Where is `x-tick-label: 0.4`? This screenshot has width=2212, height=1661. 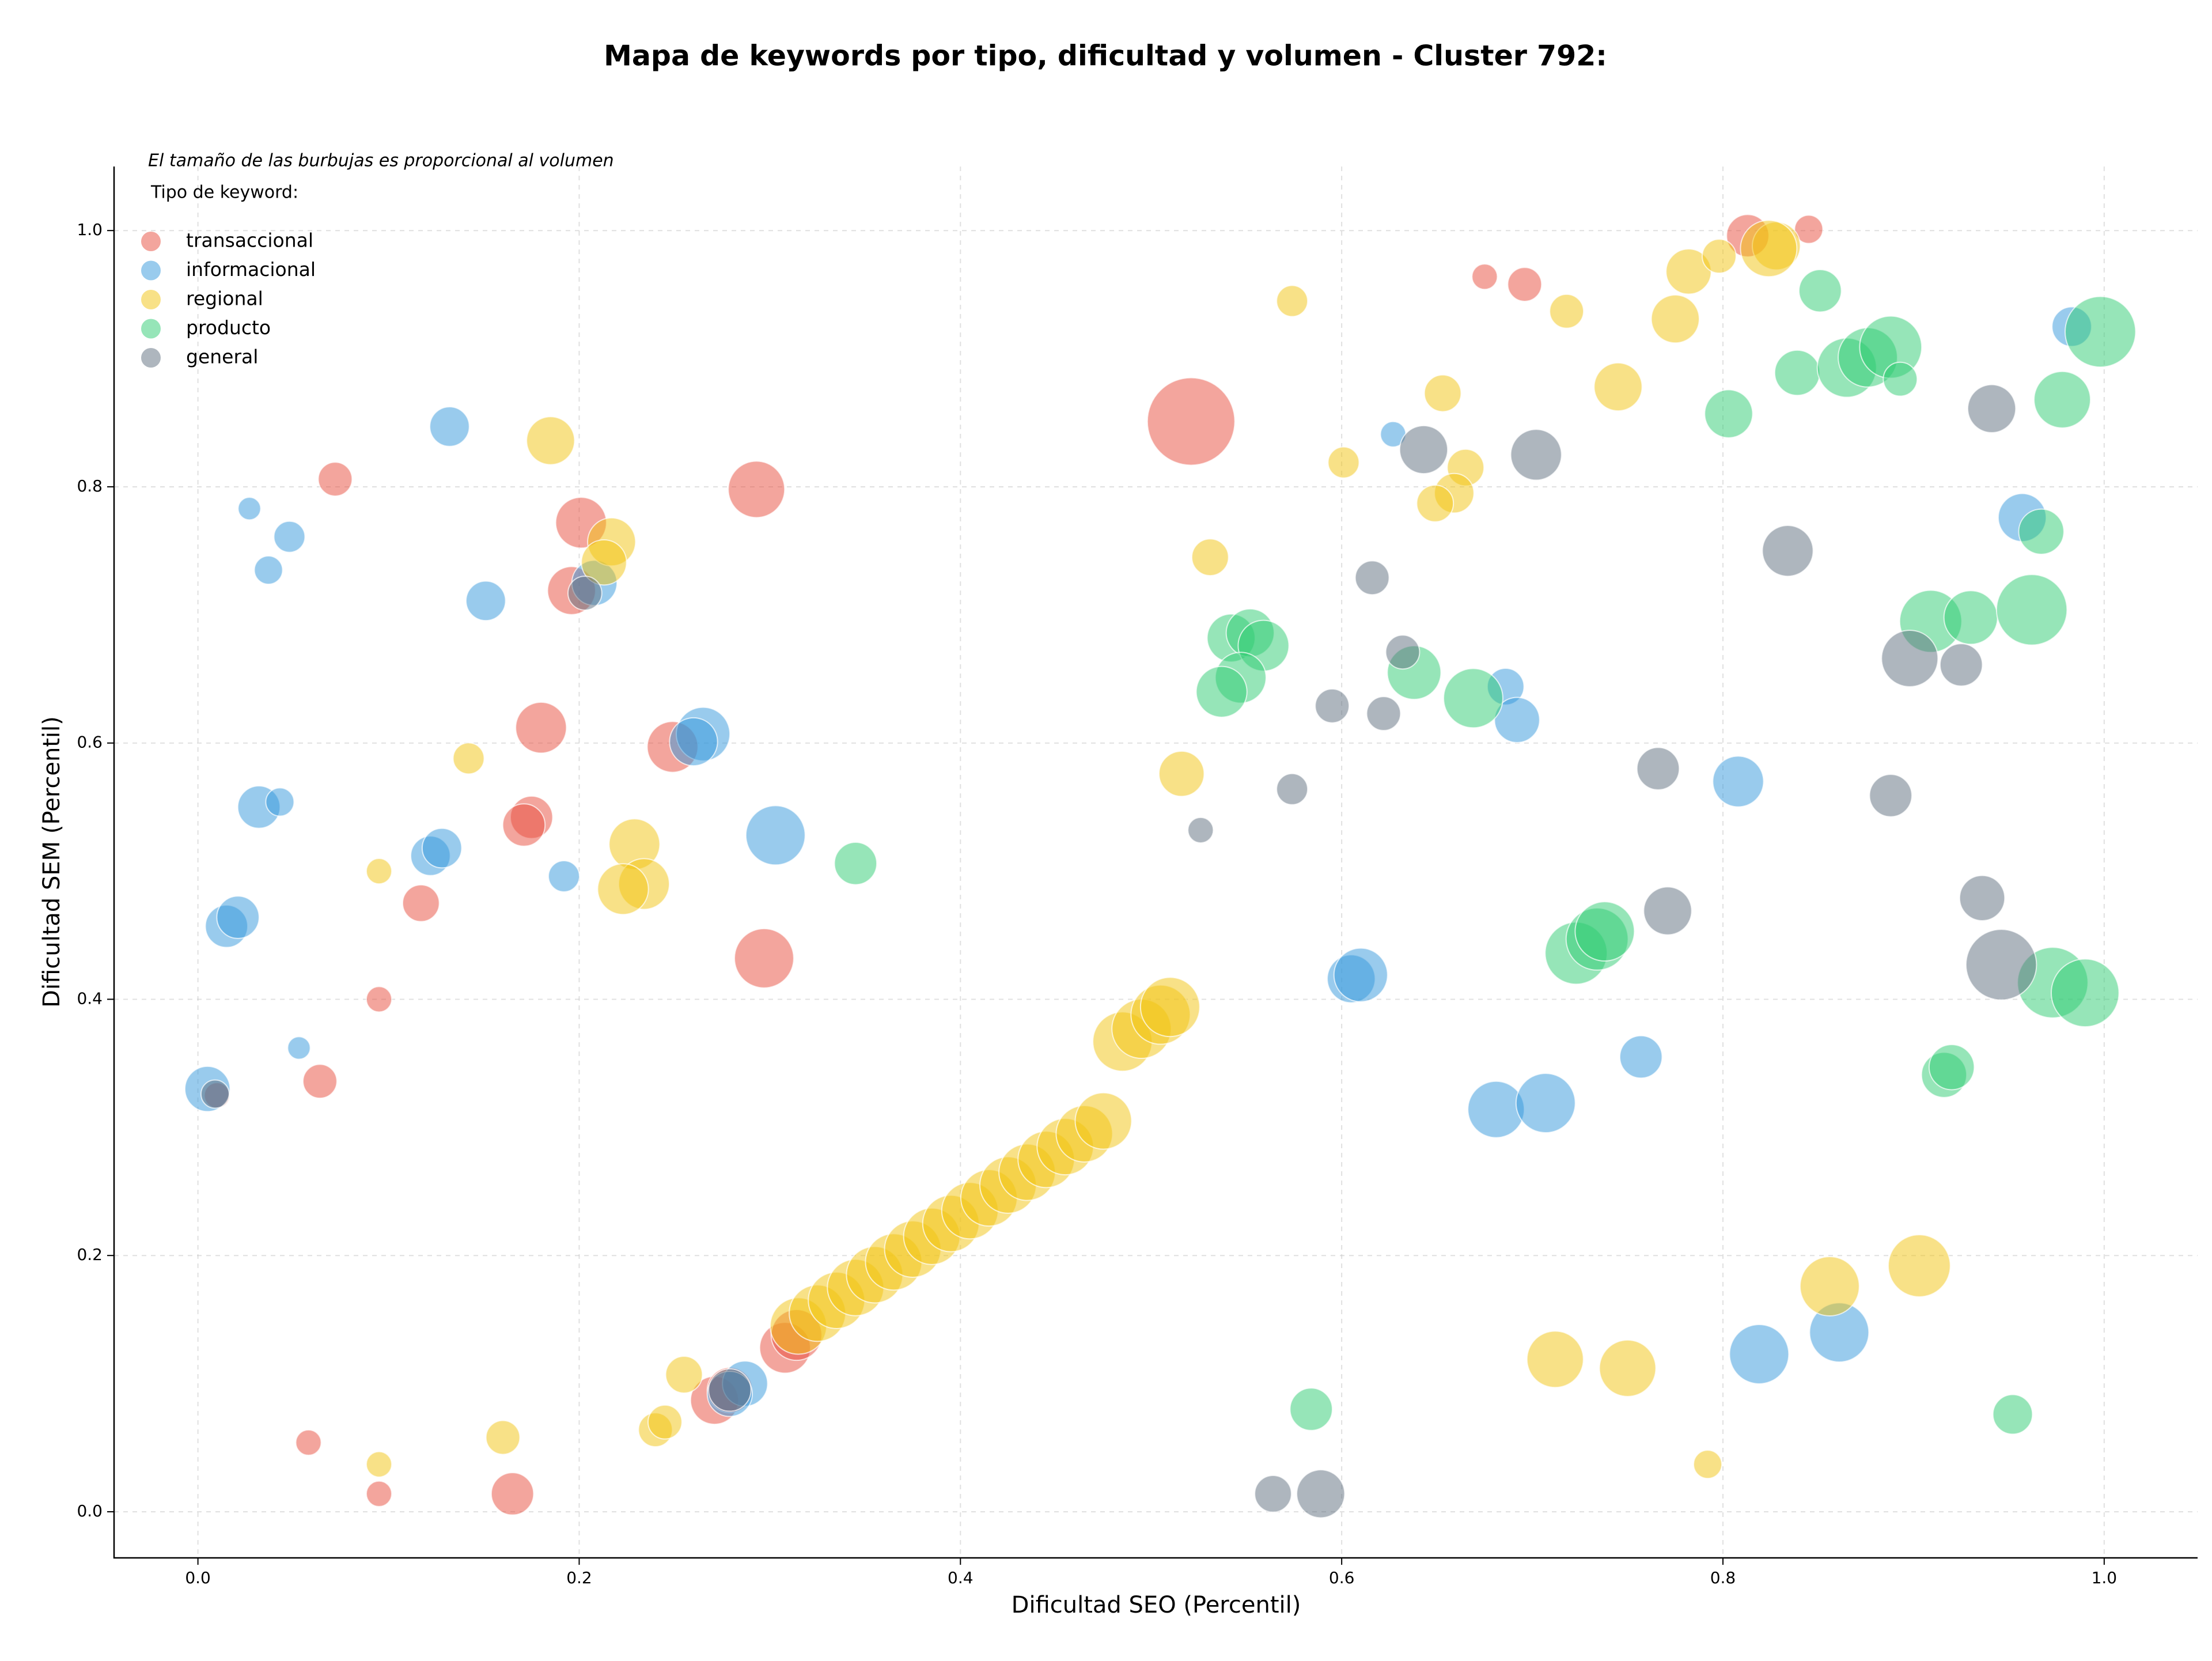
x-tick-label: 0.4 is located at coordinates (961, 1577).